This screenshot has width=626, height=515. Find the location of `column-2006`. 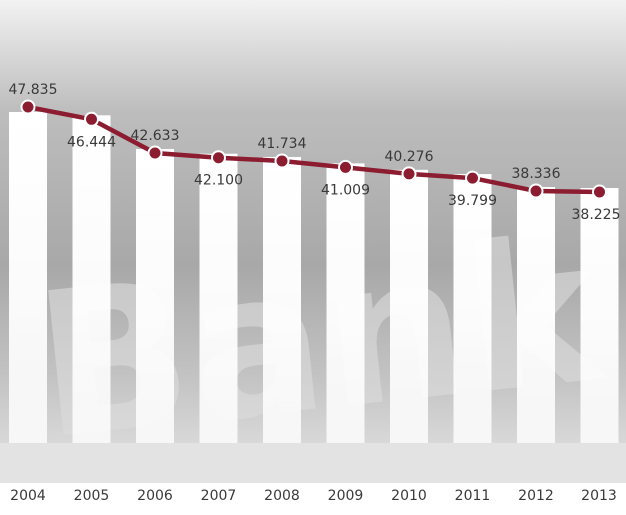

column-2006 is located at coordinates (155, 296).